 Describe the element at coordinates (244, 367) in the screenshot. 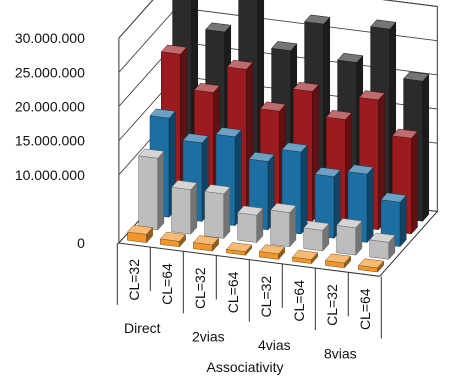

I see `x-axis-title: Associativity` at that location.